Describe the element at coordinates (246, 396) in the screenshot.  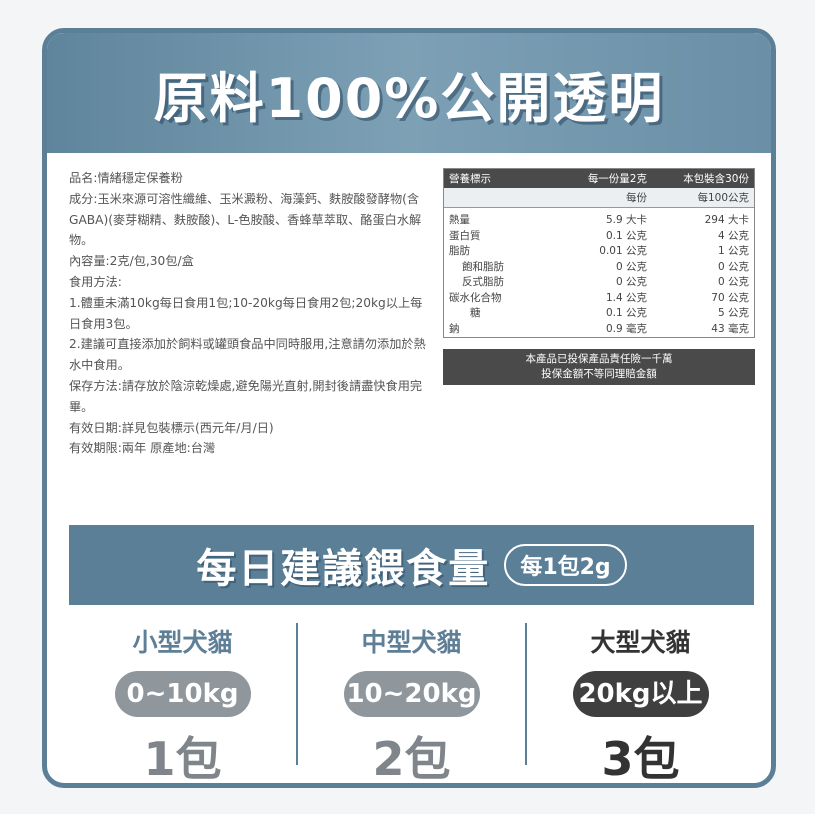
I see `info-line: 保存方法:請存放於陰涼乾燥處,避免陽光直射,開封後請盡快食用完畢。` at that location.